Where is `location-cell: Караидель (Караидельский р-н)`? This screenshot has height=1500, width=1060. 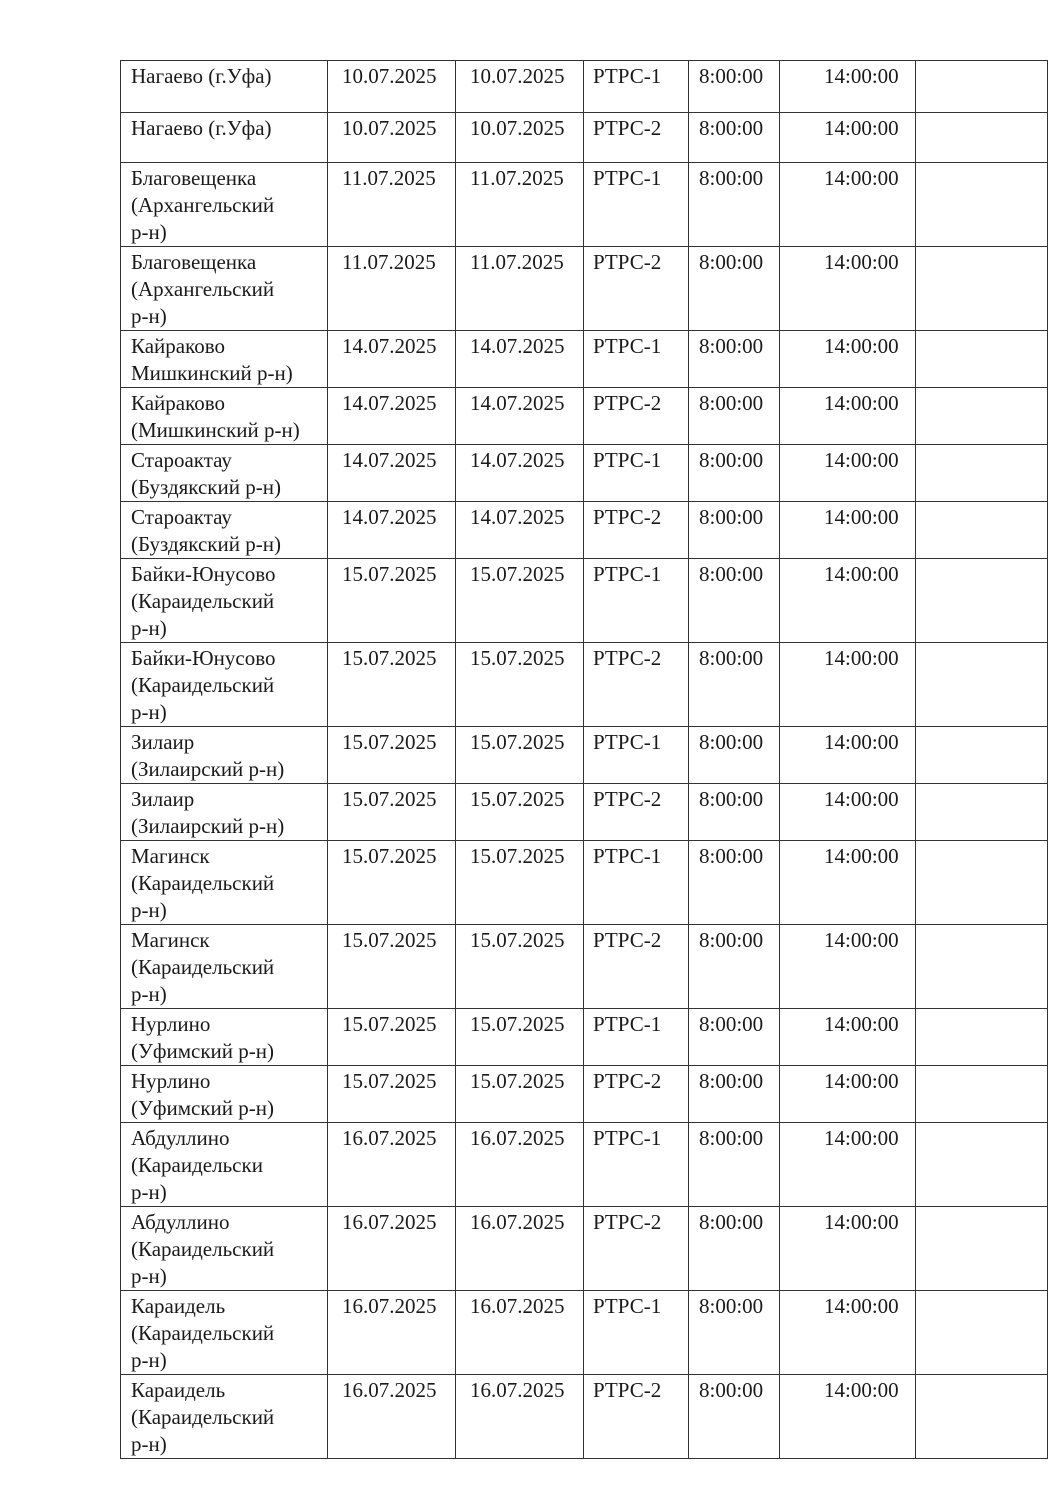 location-cell: Караидель (Караидельский р-н) is located at coordinates (224, 1416).